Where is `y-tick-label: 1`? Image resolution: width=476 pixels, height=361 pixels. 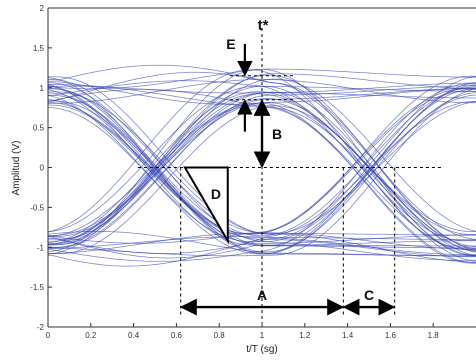 y-tick-label: 1 is located at coordinates (42, 88).